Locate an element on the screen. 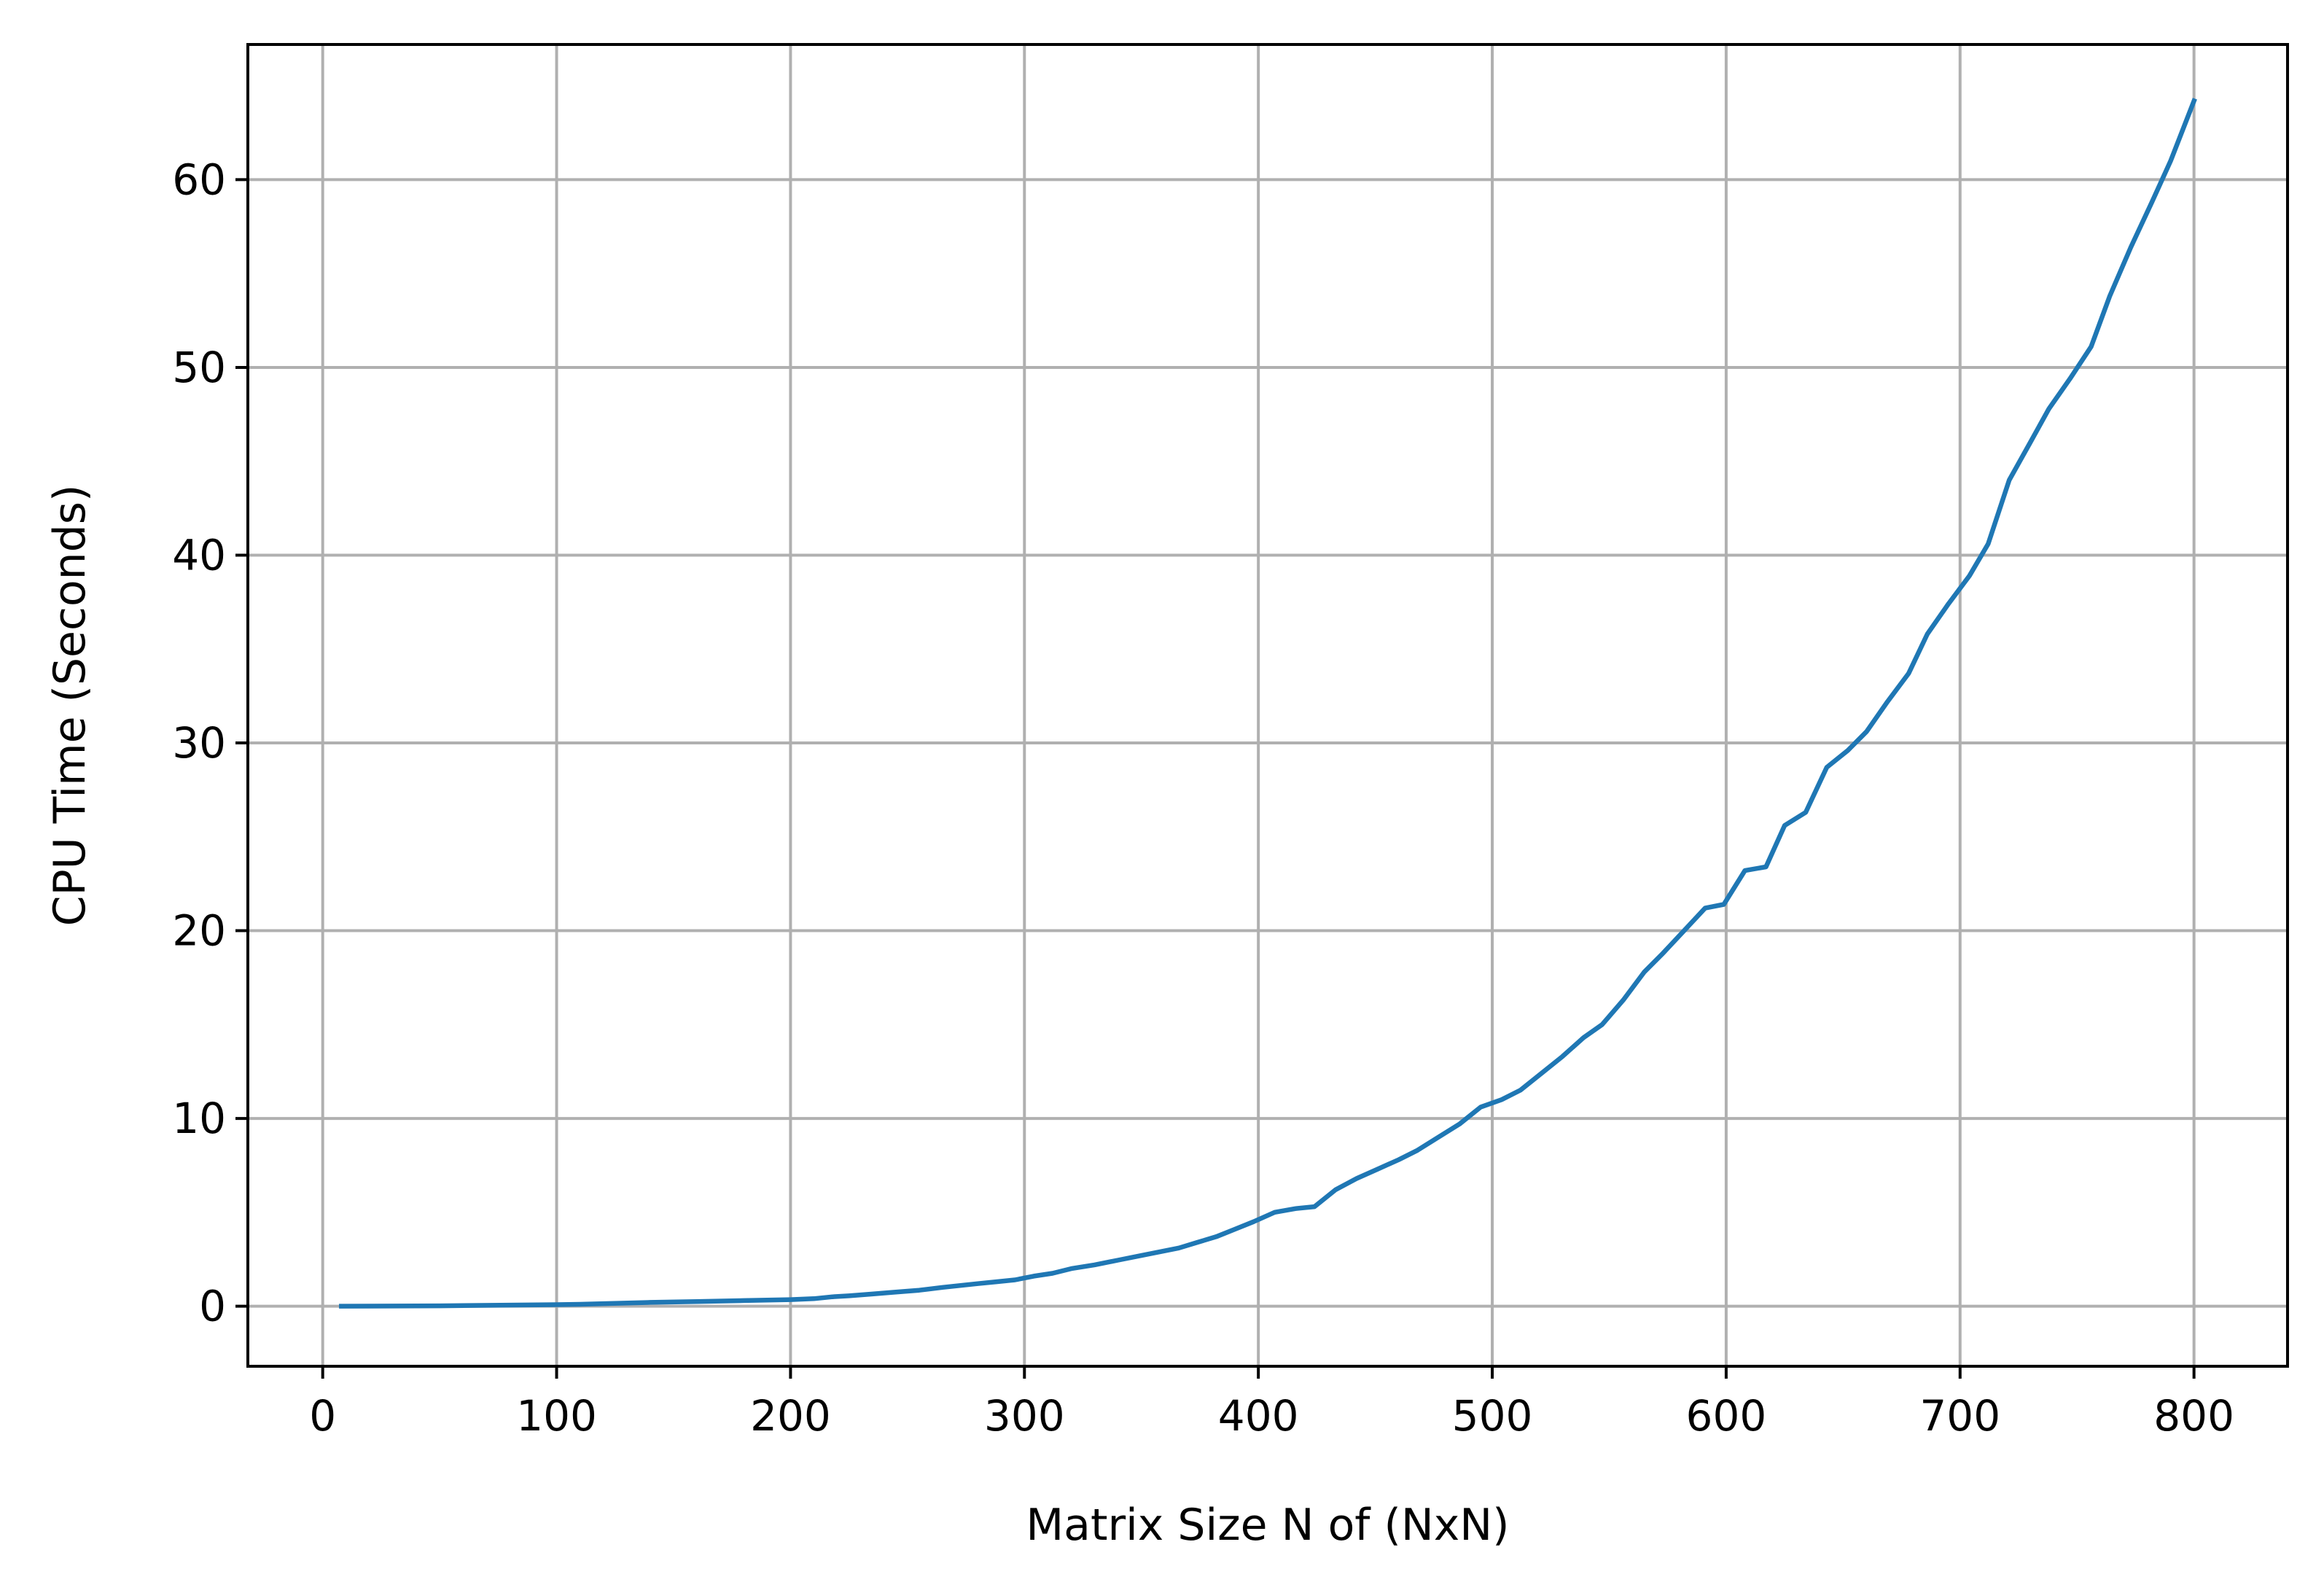  x-axis-ticks: 0 100 200 300 400 500 600 700 800 is located at coordinates (1271, 1404).